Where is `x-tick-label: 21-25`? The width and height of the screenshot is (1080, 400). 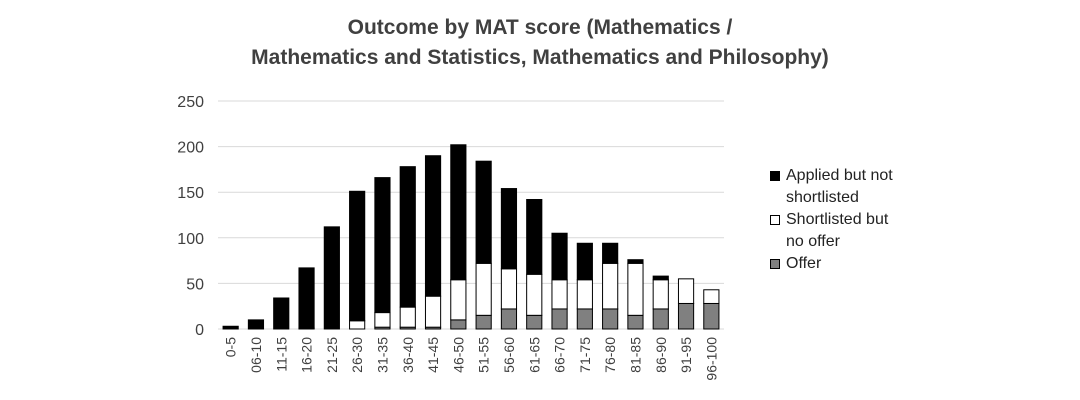
x-tick-label: 21-25 is located at coordinates (332, 355).